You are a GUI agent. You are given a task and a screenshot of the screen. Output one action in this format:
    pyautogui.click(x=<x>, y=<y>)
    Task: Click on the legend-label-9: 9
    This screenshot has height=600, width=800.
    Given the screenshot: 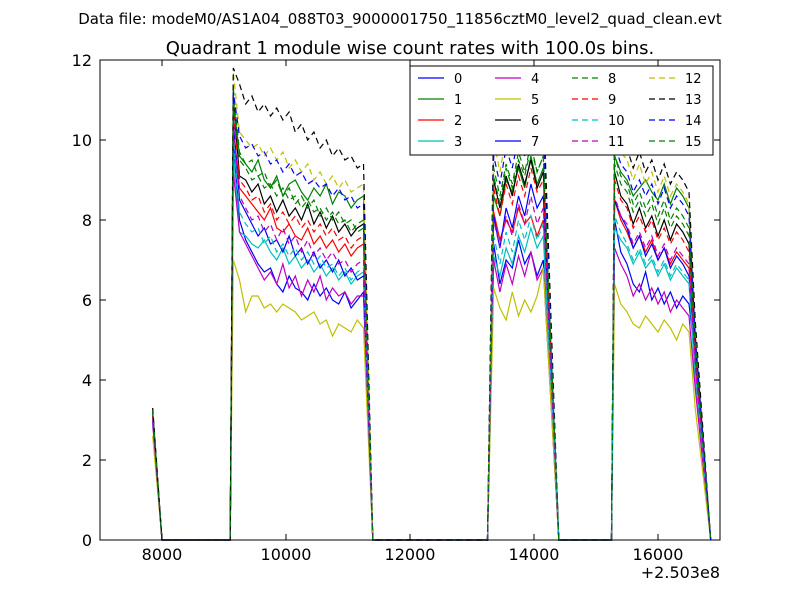 What is the action you would take?
    pyautogui.click(x=612, y=100)
    